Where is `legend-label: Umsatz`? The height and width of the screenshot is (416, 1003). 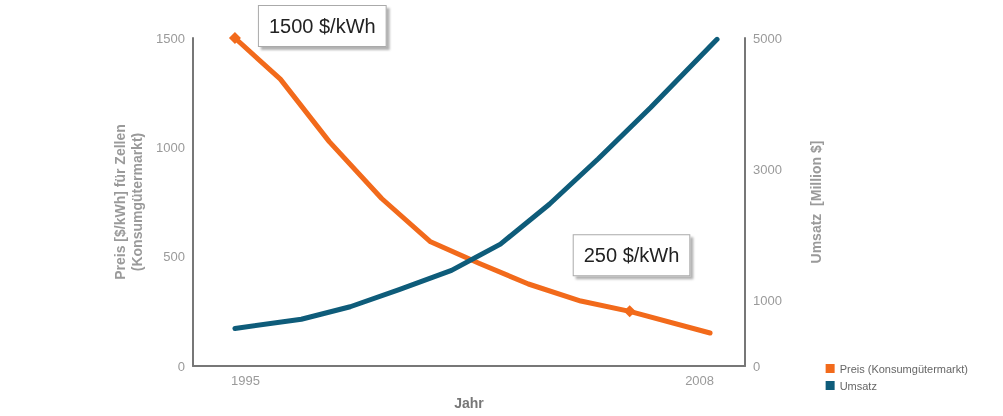
legend-label: Umsatz is located at coordinates (858, 385).